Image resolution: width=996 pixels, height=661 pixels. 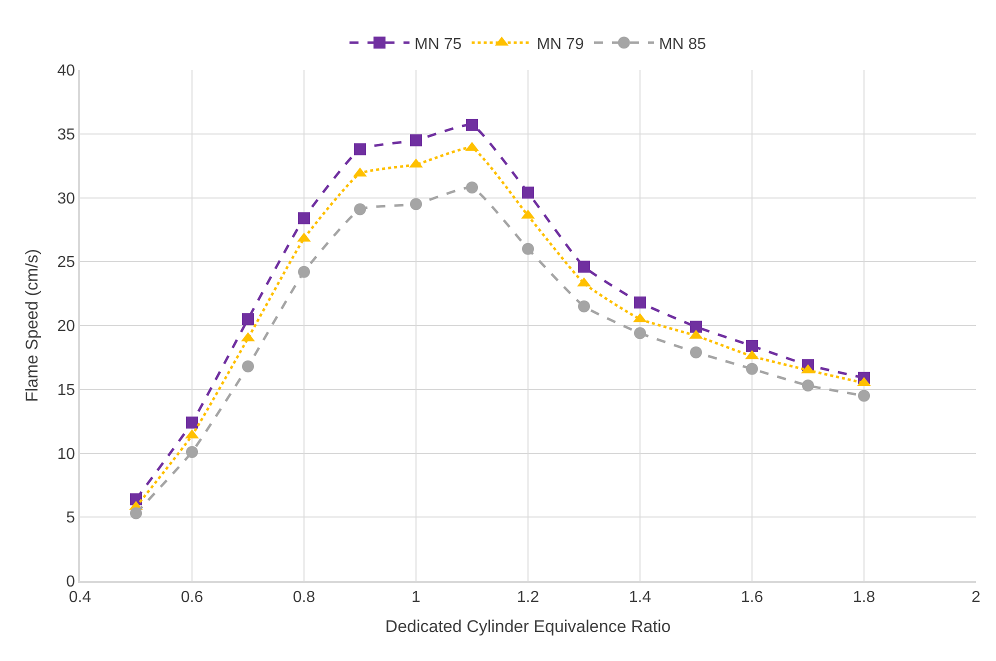 What do you see at coordinates (66, 327) in the screenshot?
I see `y-tick-label: 20` at bounding box center [66, 327].